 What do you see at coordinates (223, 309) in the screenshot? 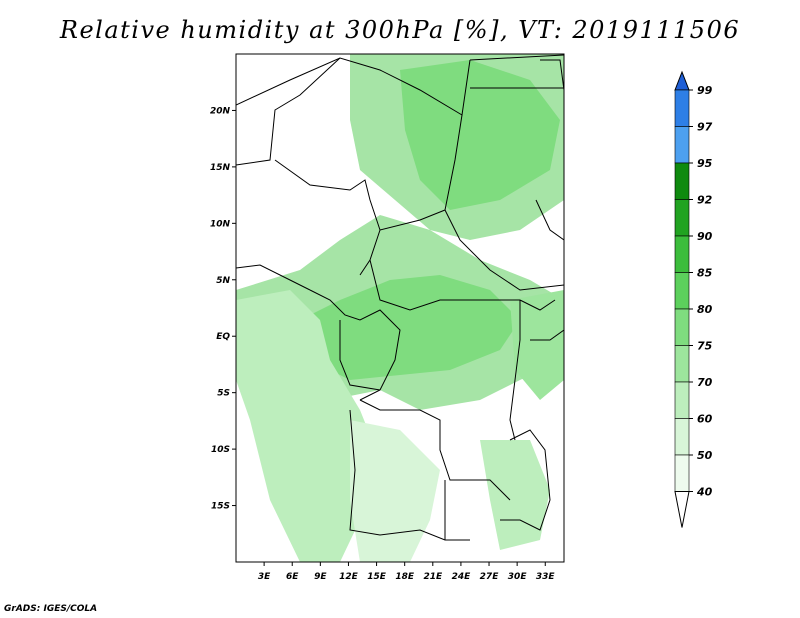
I see `latitude-axis: 20N 15N 10N 5N EQ 5S 10S 15S` at bounding box center [223, 309].